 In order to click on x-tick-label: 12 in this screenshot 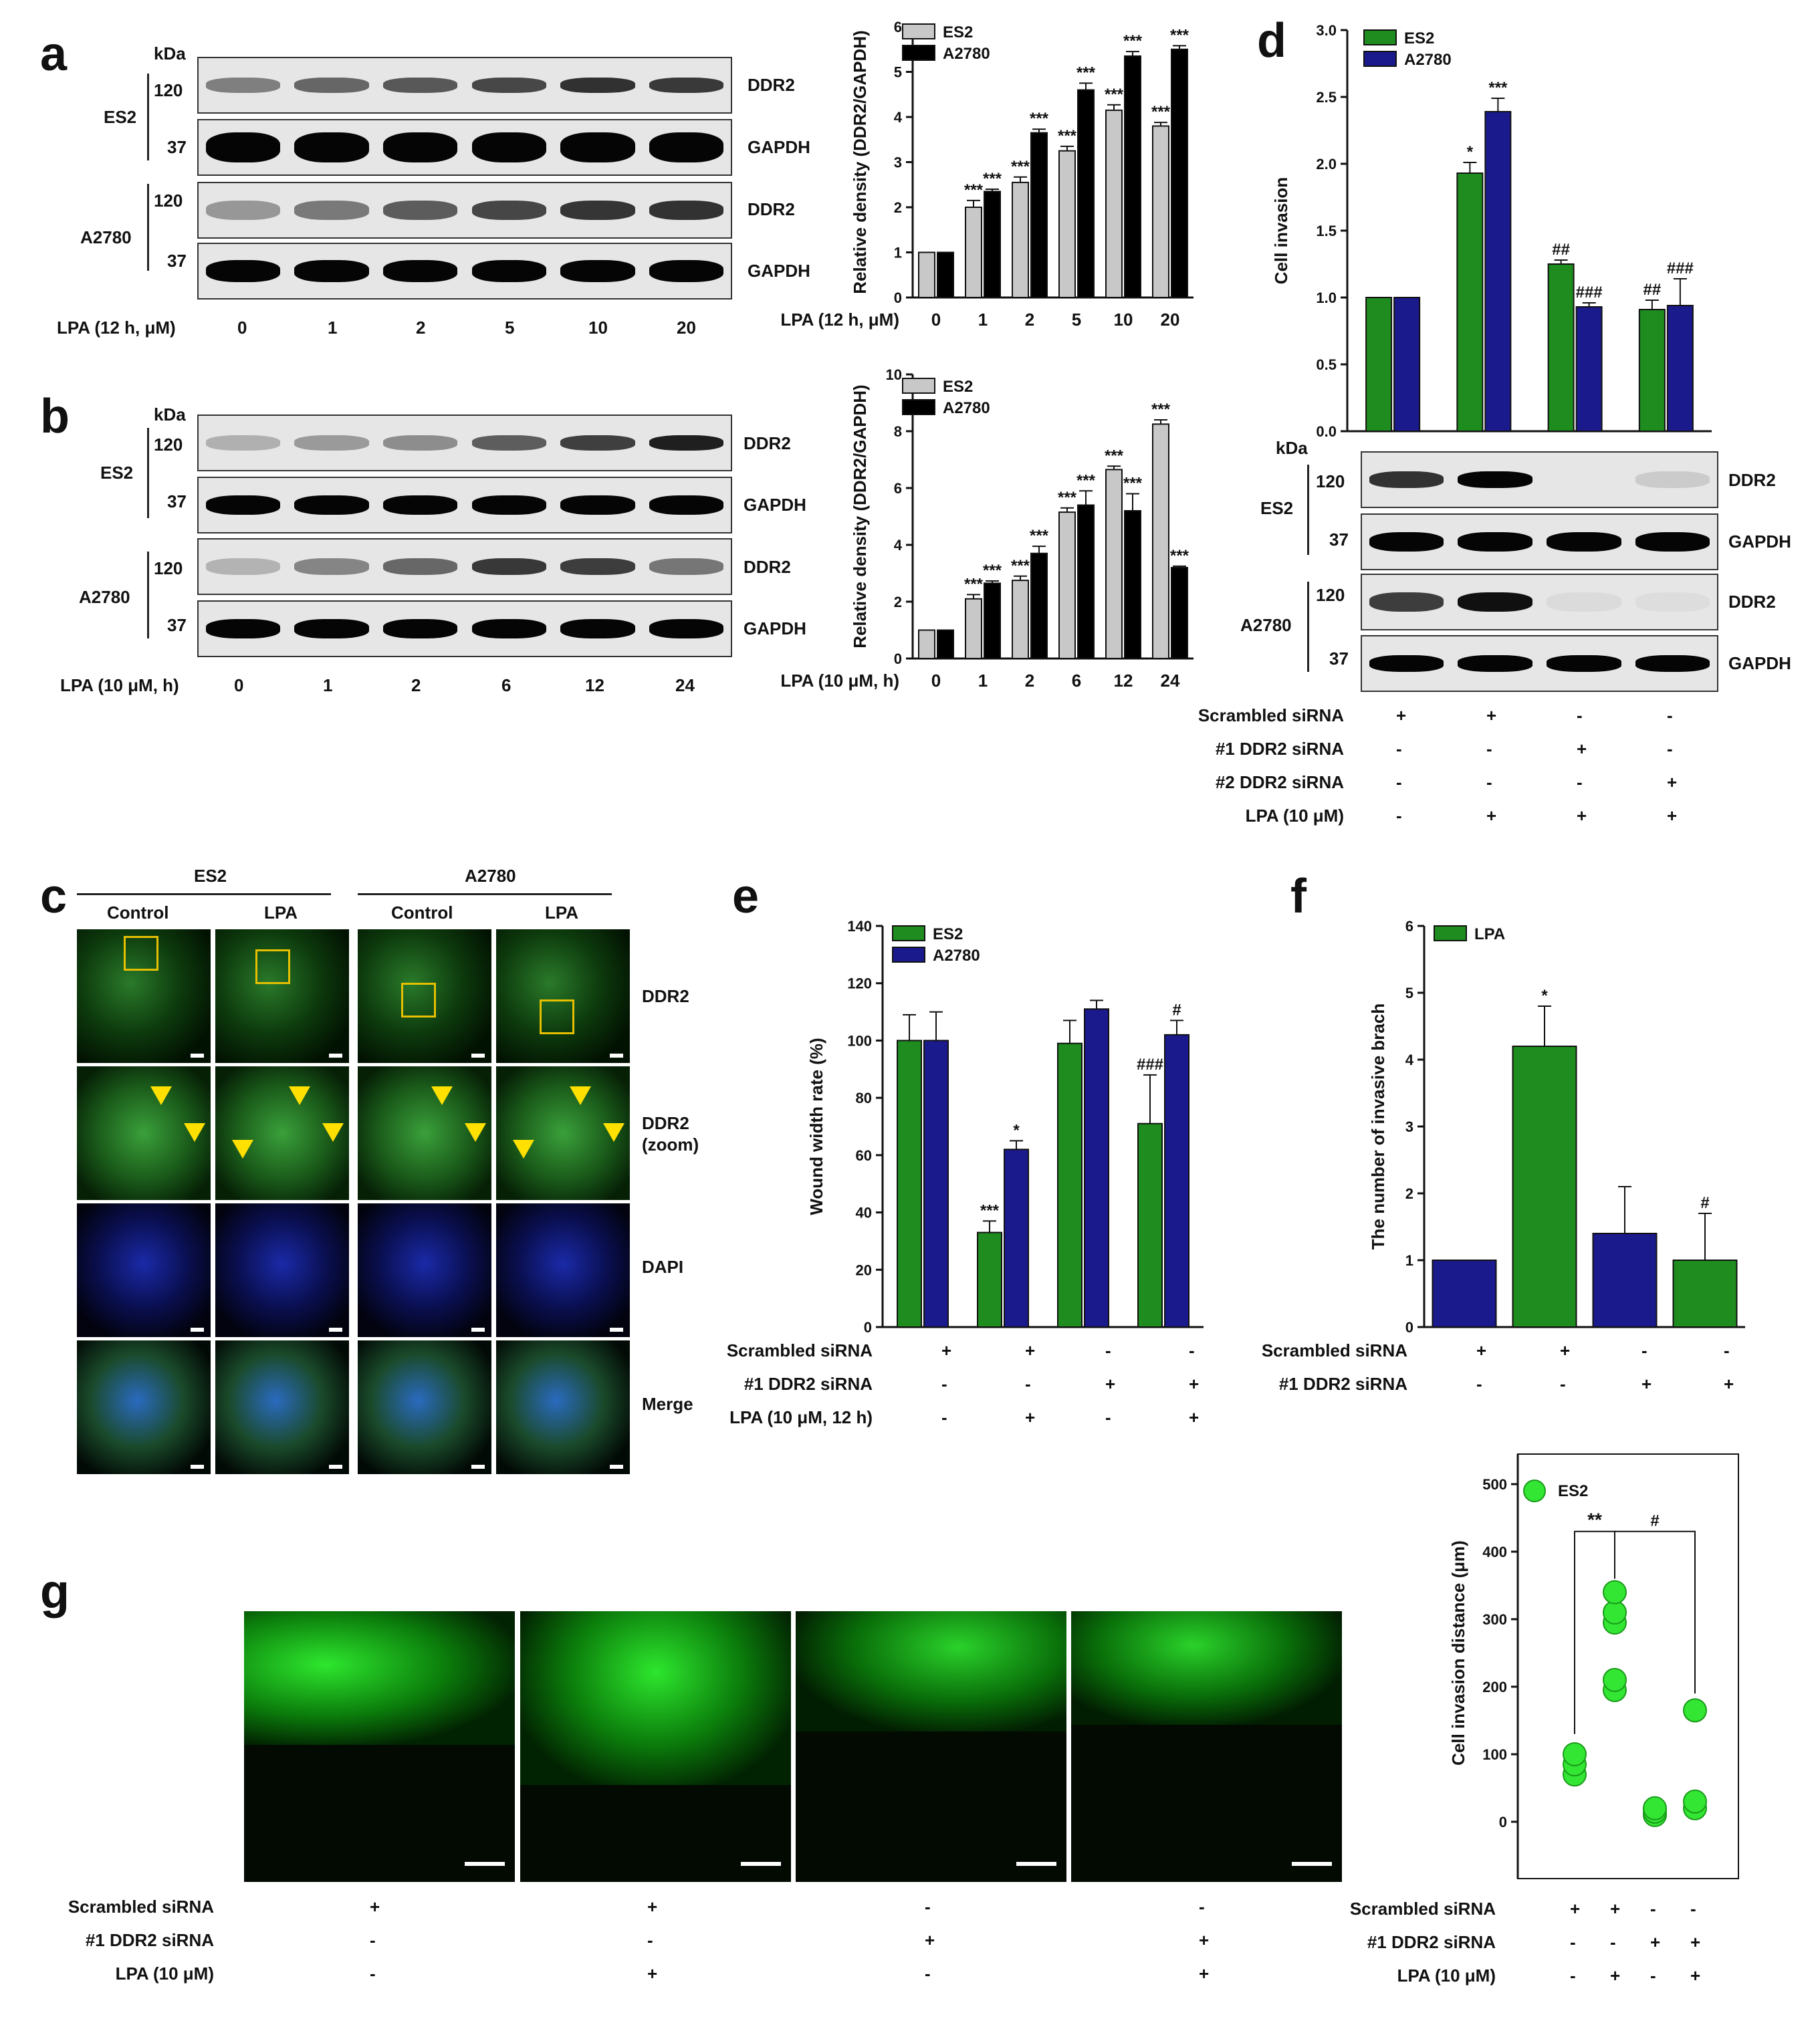, I will do `click(1123, 681)`.